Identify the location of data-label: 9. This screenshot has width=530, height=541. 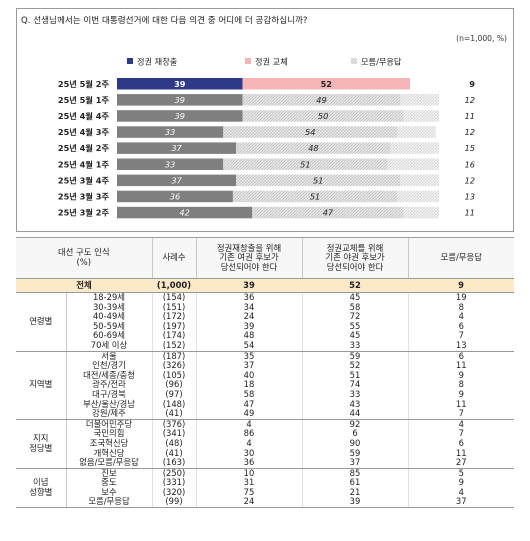
(472, 84).